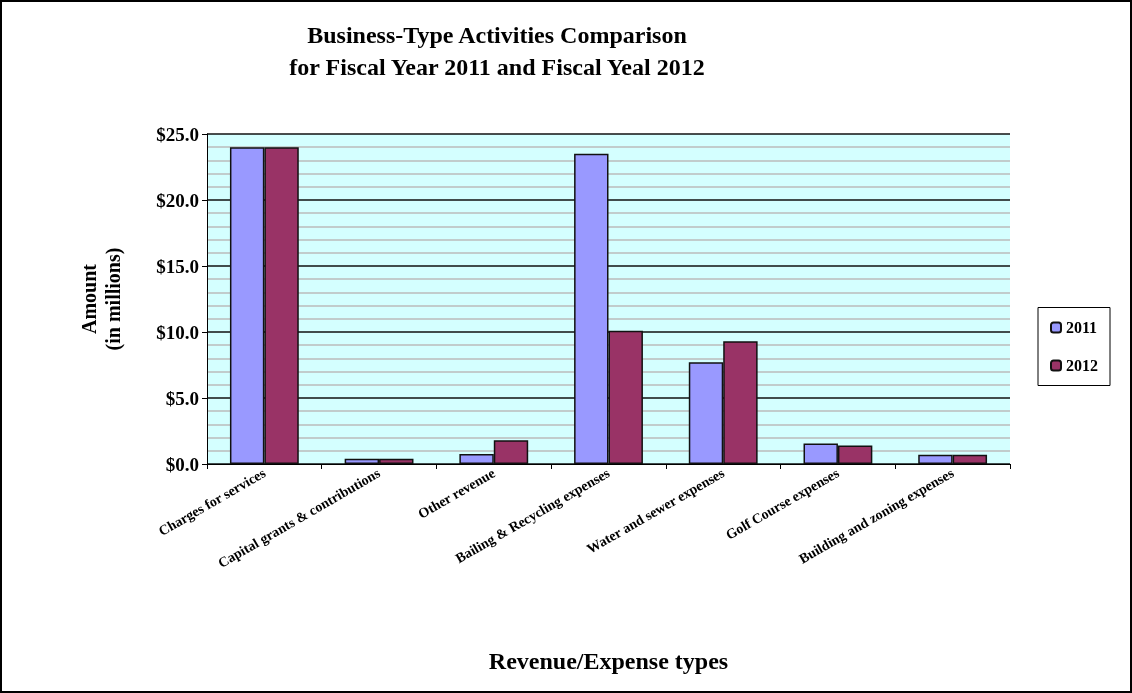 This screenshot has height=693, width=1132. Describe the element at coordinates (497, 51) in the screenshot. I see `chart-title: Business-Type Activities Comparison for Fiscal Year 2011 and Fiscal Yeal 2012` at that location.